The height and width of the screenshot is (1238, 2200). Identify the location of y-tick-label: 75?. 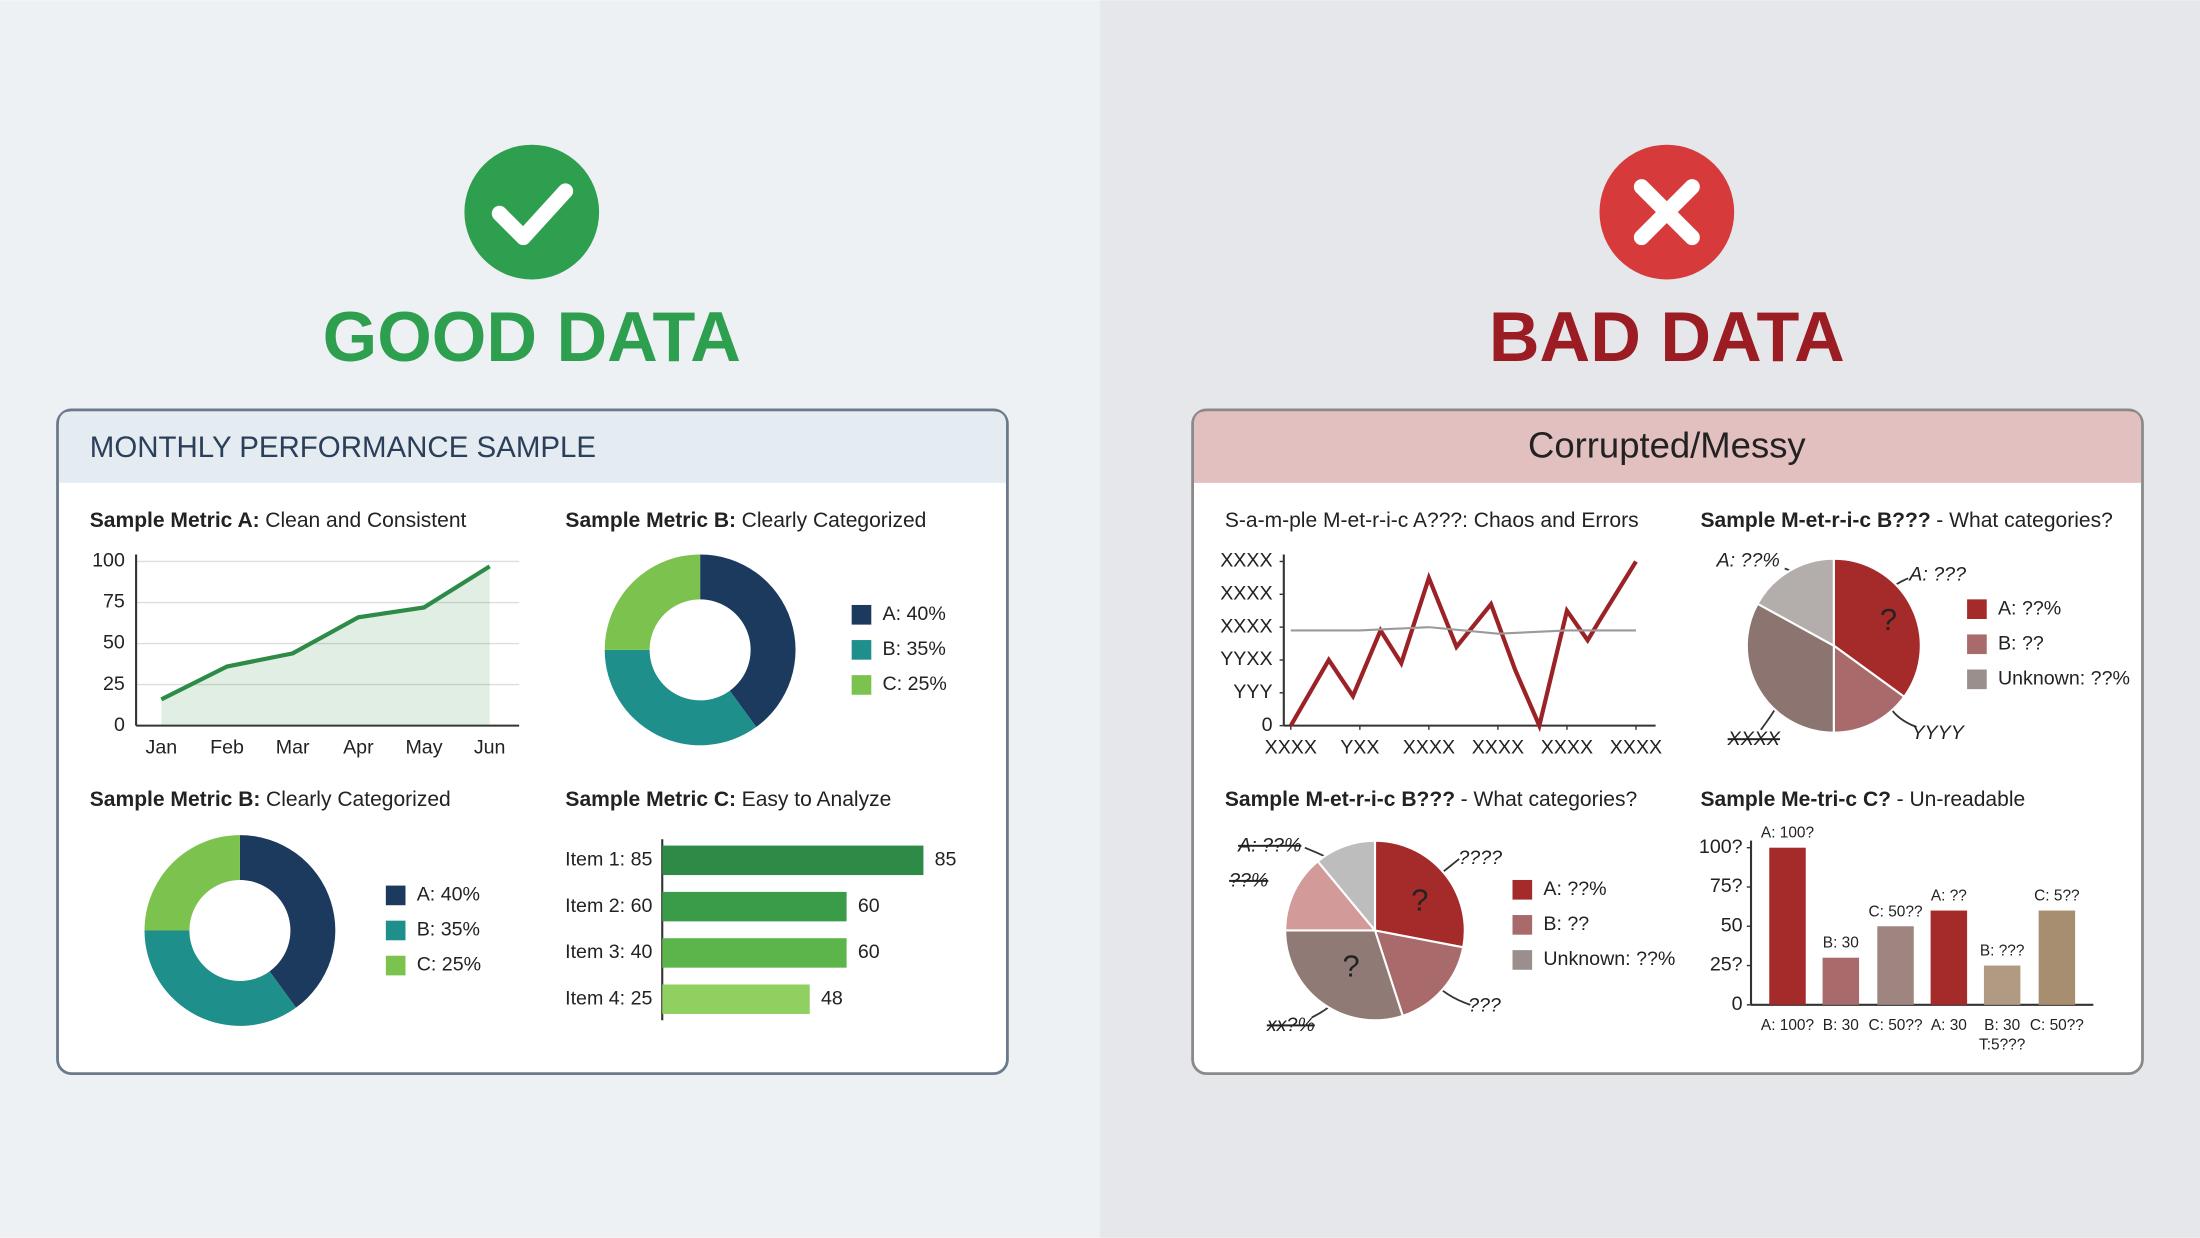
(1726, 886).